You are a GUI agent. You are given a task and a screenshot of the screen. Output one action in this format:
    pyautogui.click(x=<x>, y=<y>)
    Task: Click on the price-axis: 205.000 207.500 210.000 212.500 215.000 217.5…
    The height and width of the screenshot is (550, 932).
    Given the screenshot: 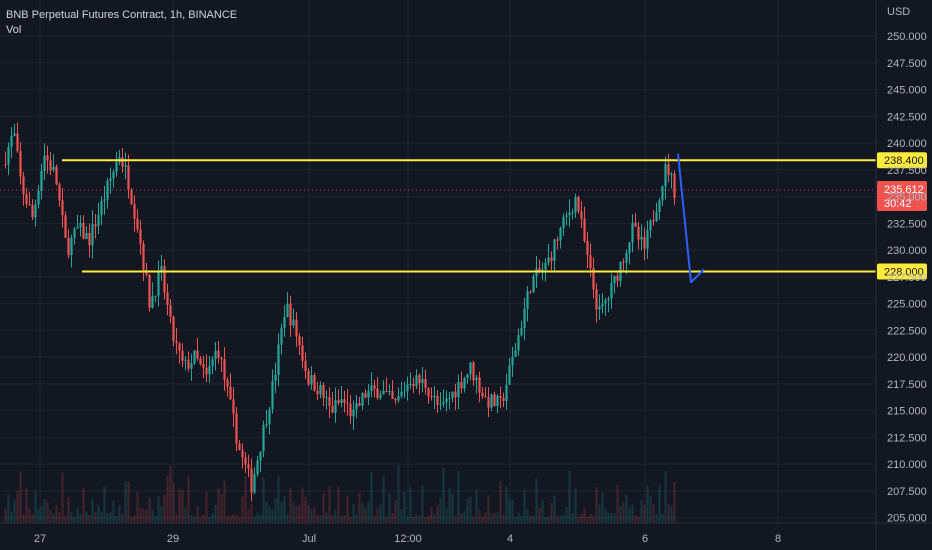 What is the action you would take?
    pyautogui.click(x=901, y=275)
    